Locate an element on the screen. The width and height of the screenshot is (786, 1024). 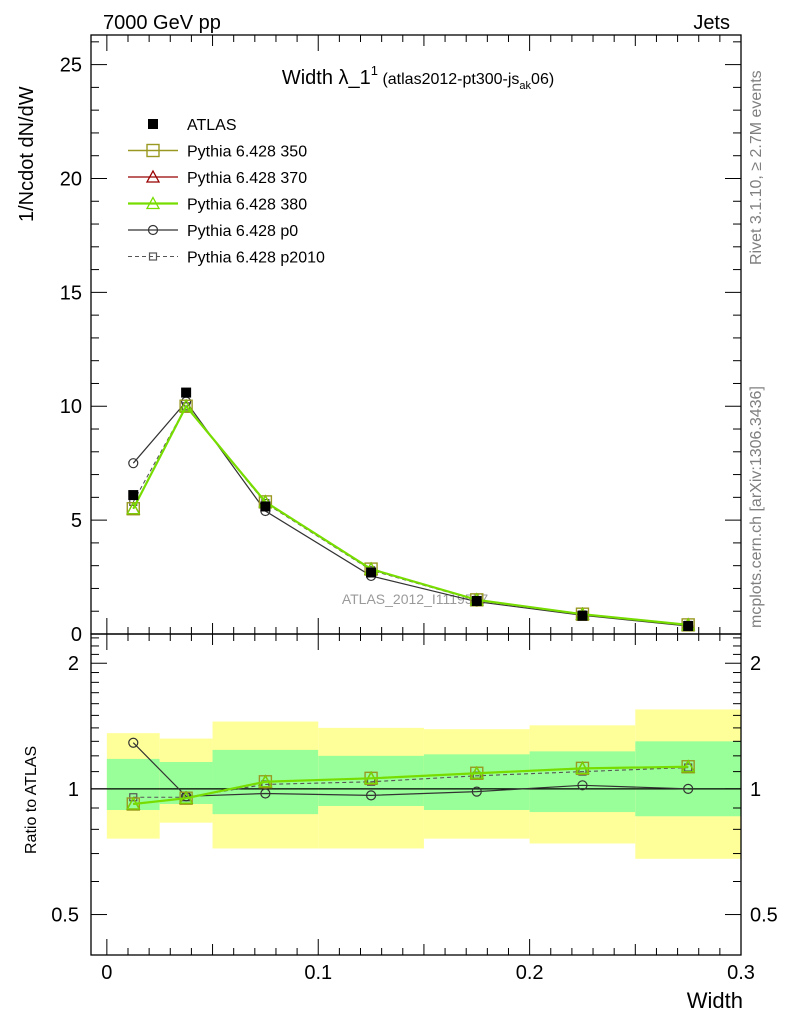
main-ylabel: 1/Ncdot dN/dW is located at coordinates (27, 154).